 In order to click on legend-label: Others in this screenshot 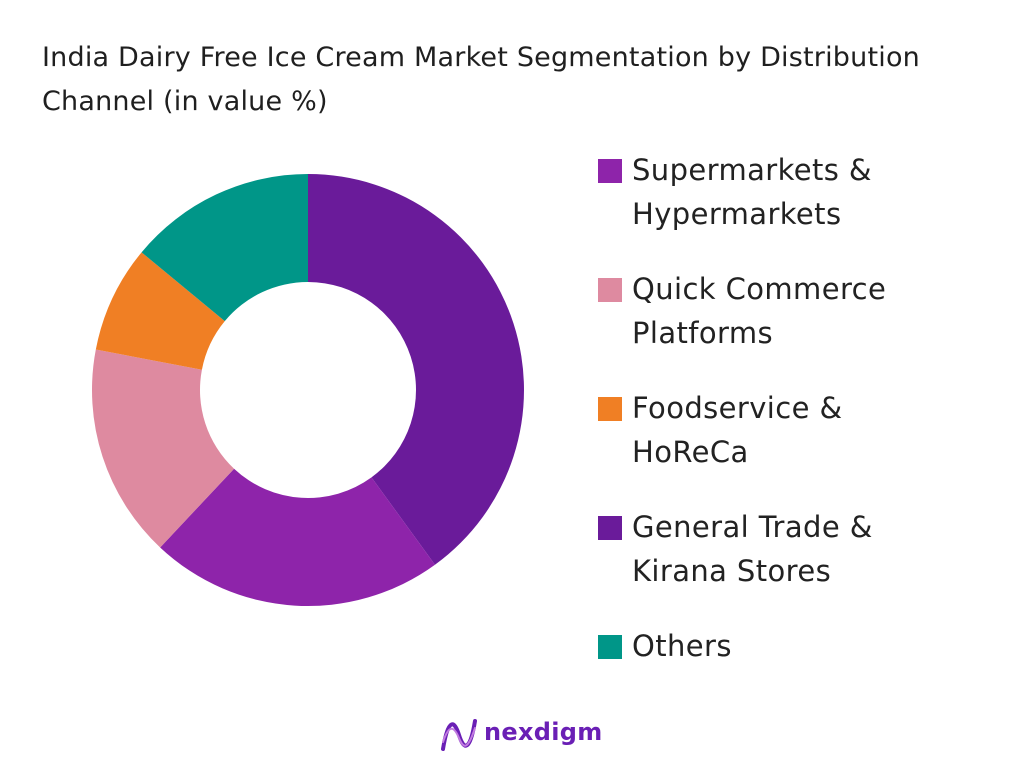, I will do `click(682, 646)`.